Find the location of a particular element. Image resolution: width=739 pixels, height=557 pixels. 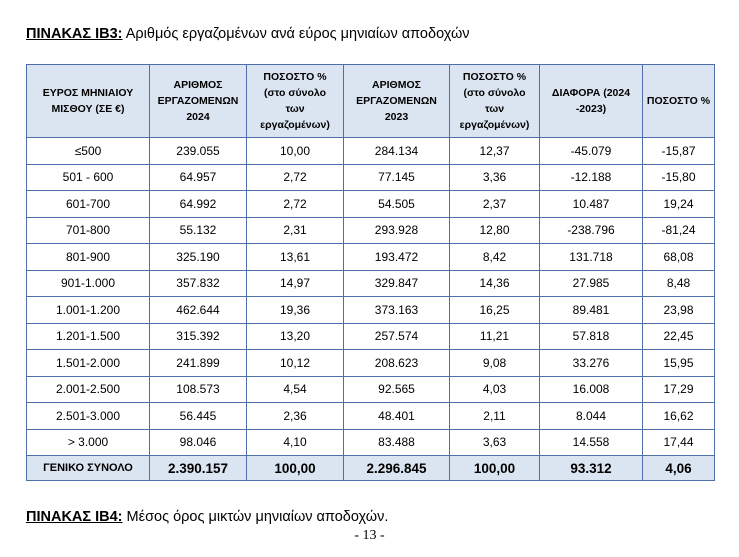

table-cell: 12,37 is located at coordinates (494, 151).